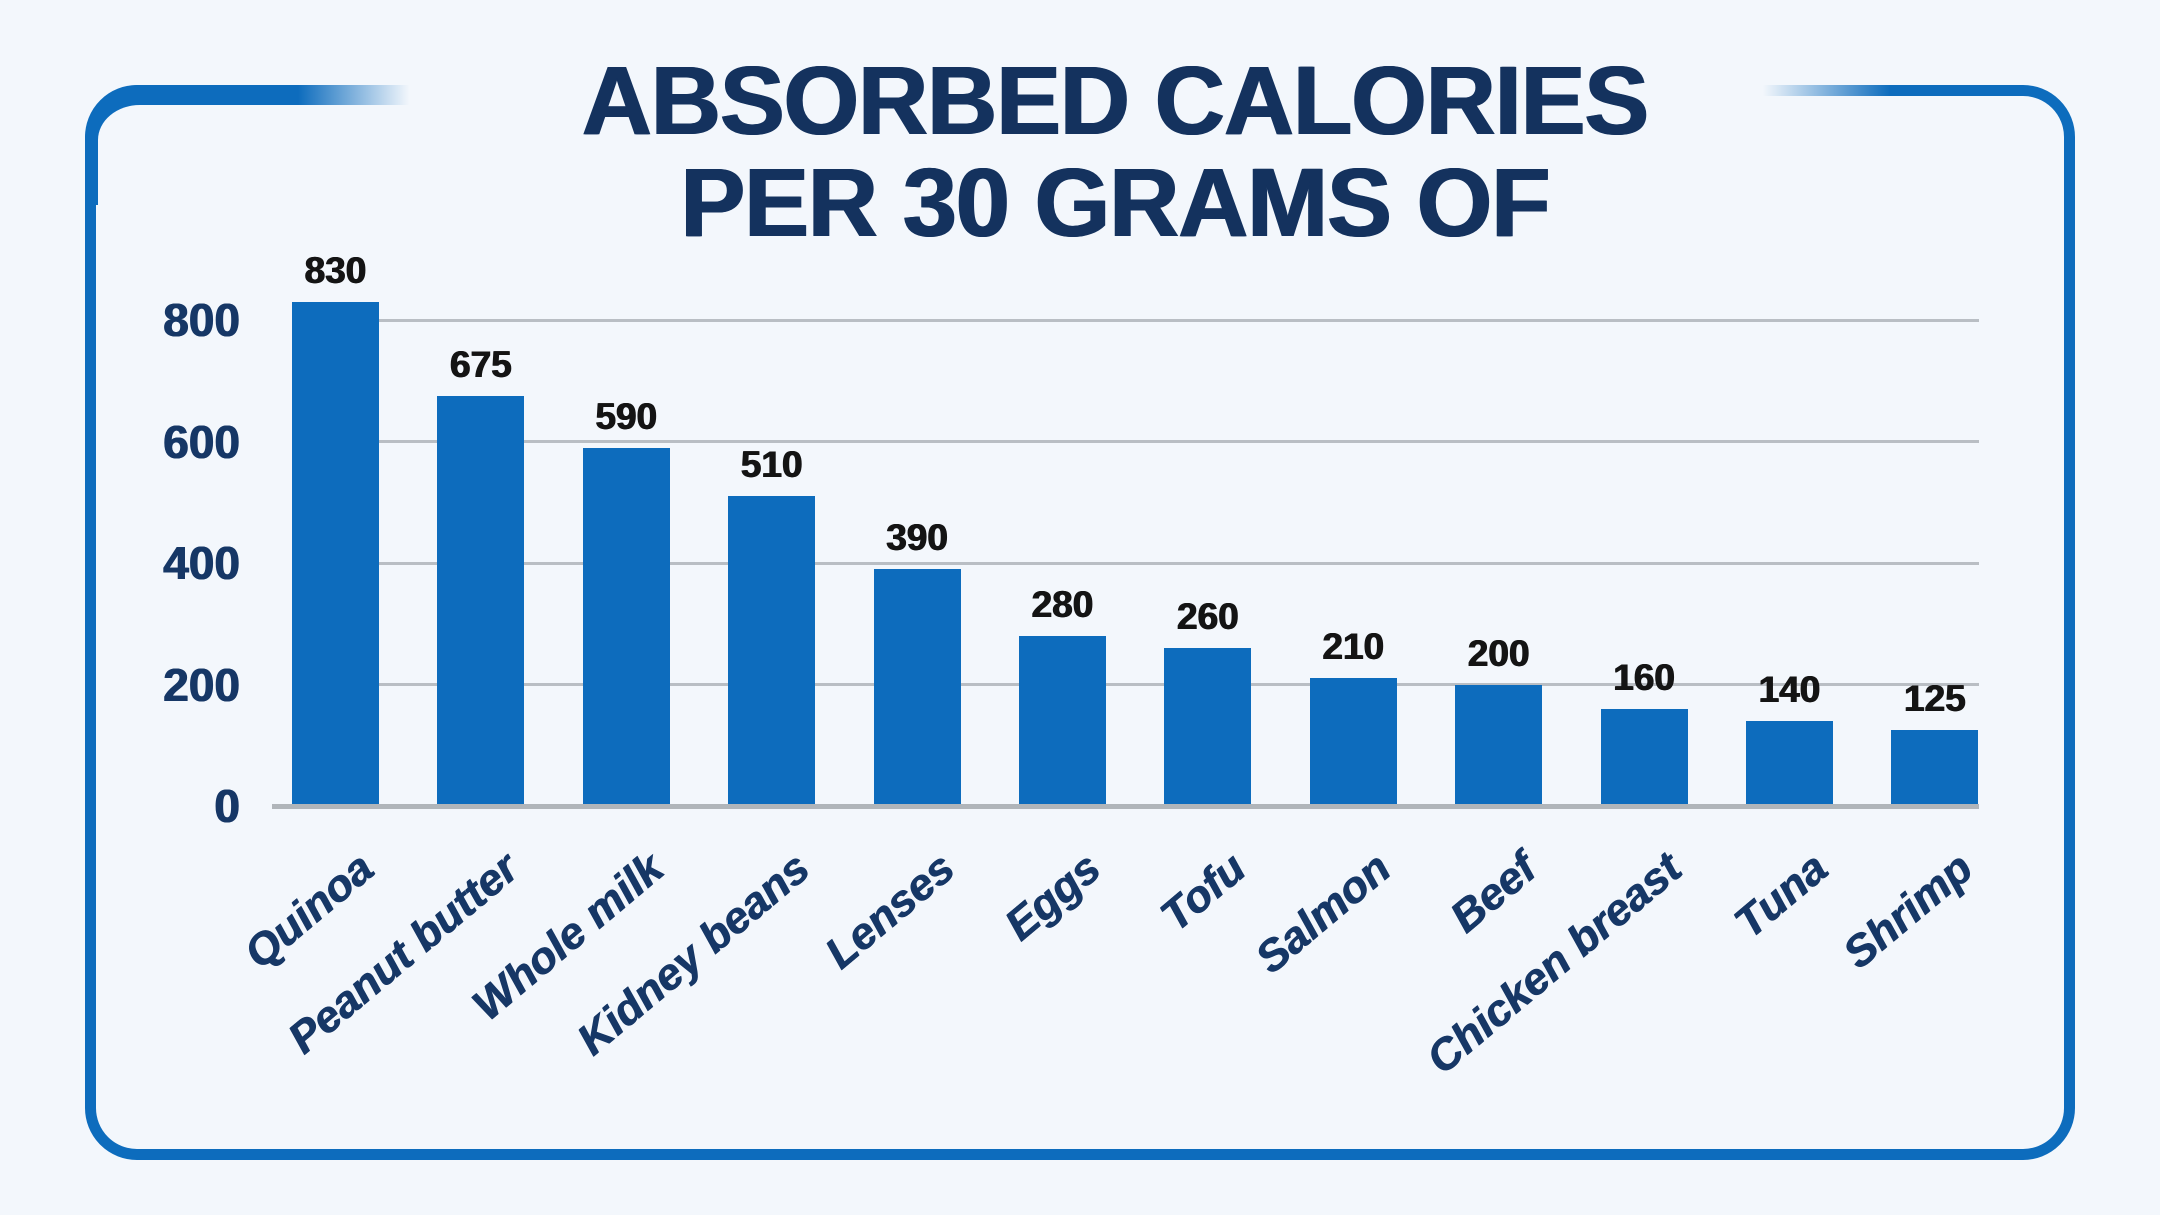 This screenshot has height=1215, width=2160. What do you see at coordinates (1935, 768) in the screenshot?
I see `bar-shrimp` at bounding box center [1935, 768].